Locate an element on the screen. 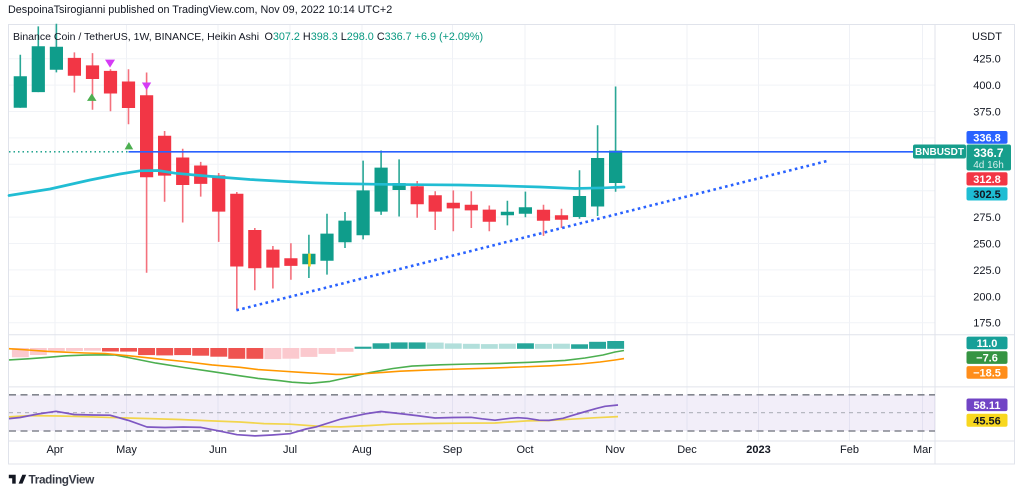 The height and width of the screenshot is (495, 1024). svg-text: 225.0 is located at coordinates (987, 271).